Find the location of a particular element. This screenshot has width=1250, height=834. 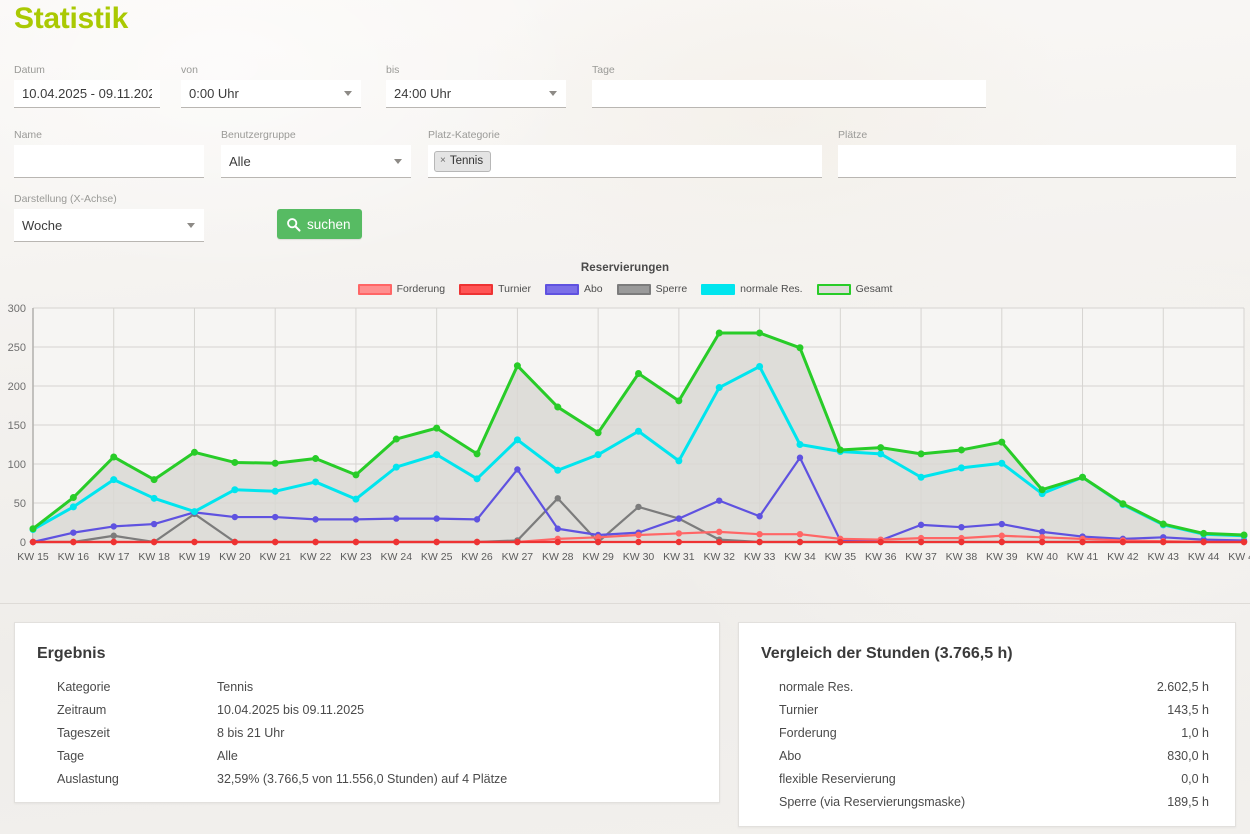

field-plaetze: Plätze is located at coordinates (1037, 153).